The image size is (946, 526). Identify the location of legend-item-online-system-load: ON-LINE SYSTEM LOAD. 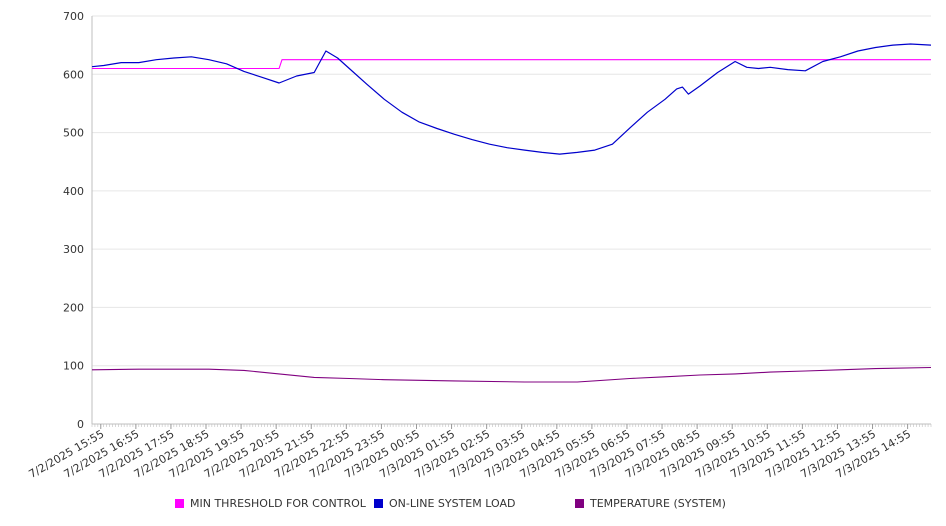
(444, 503).